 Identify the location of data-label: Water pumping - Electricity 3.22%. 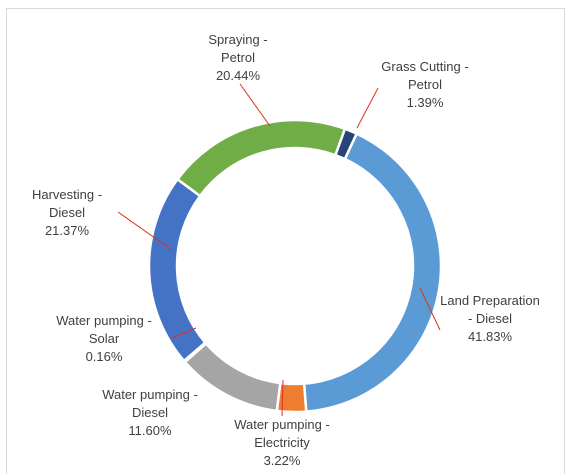
(282, 443).